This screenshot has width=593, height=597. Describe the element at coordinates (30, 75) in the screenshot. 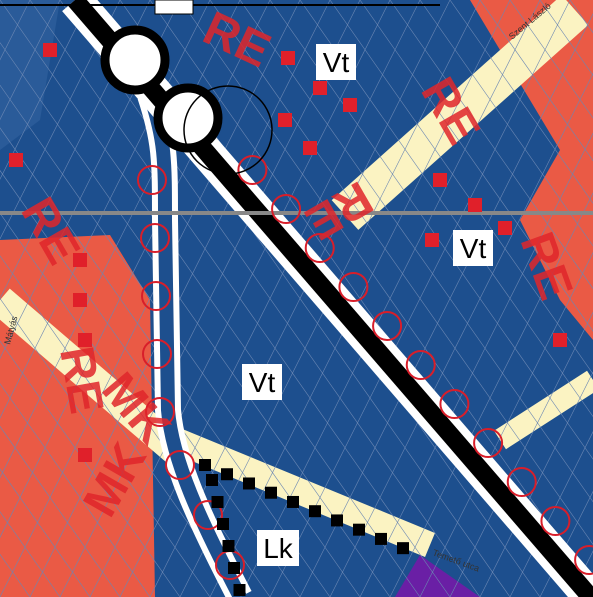

I see `block` at that location.